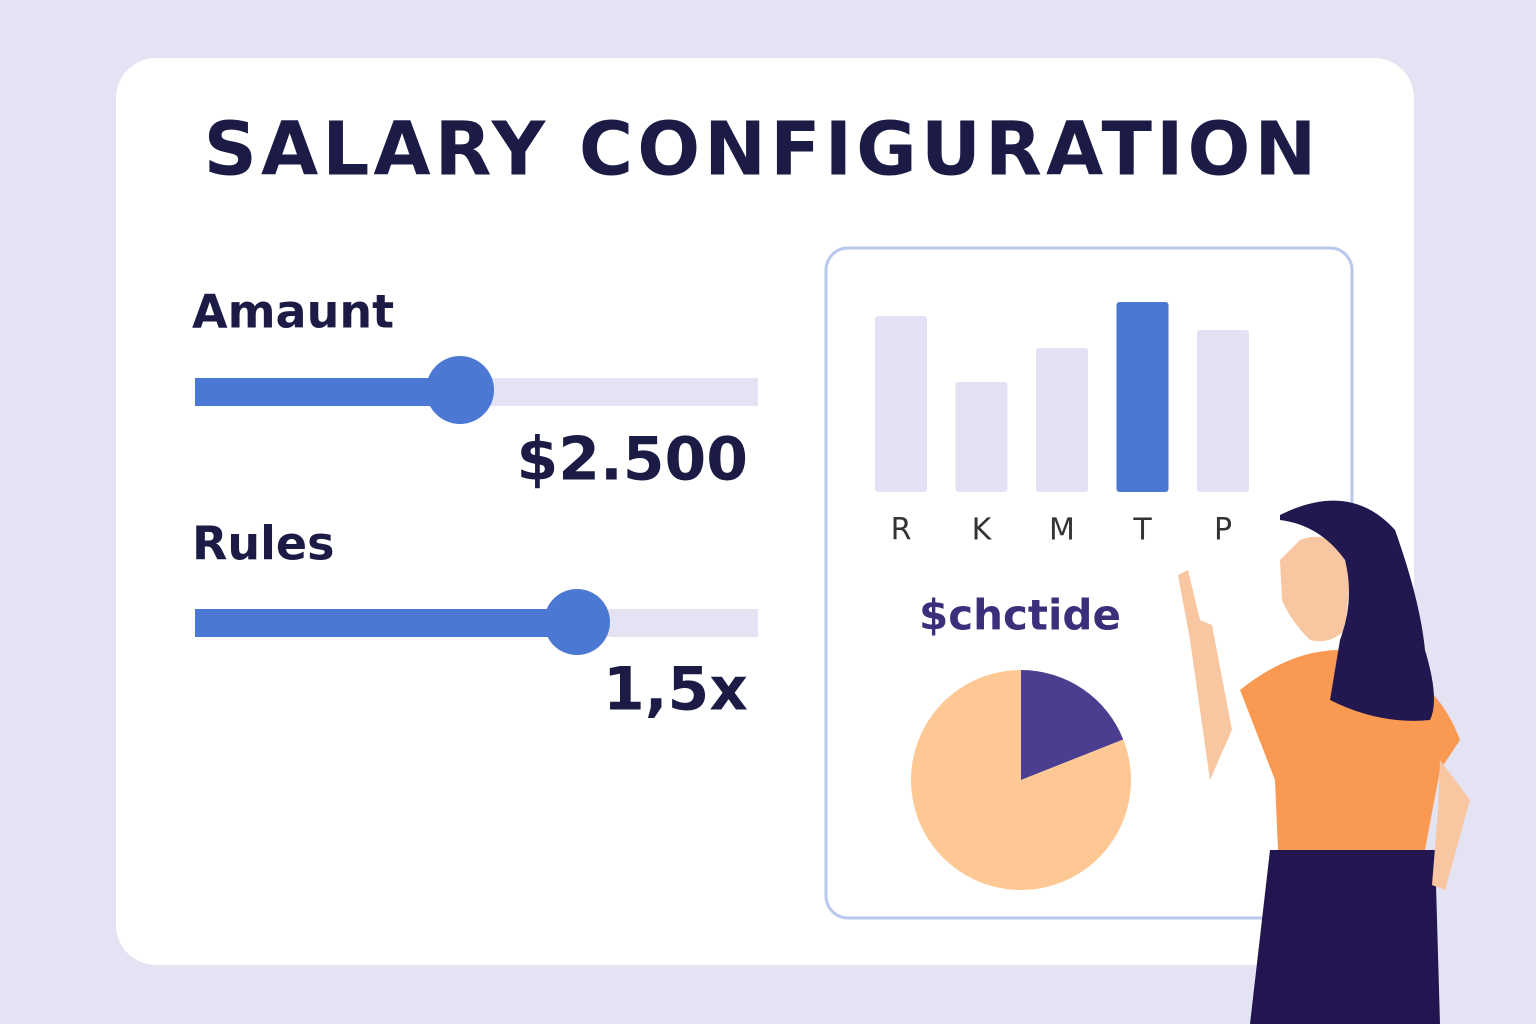  What do you see at coordinates (1062, 530) in the screenshot?
I see `bar-label: M` at bounding box center [1062, 530].